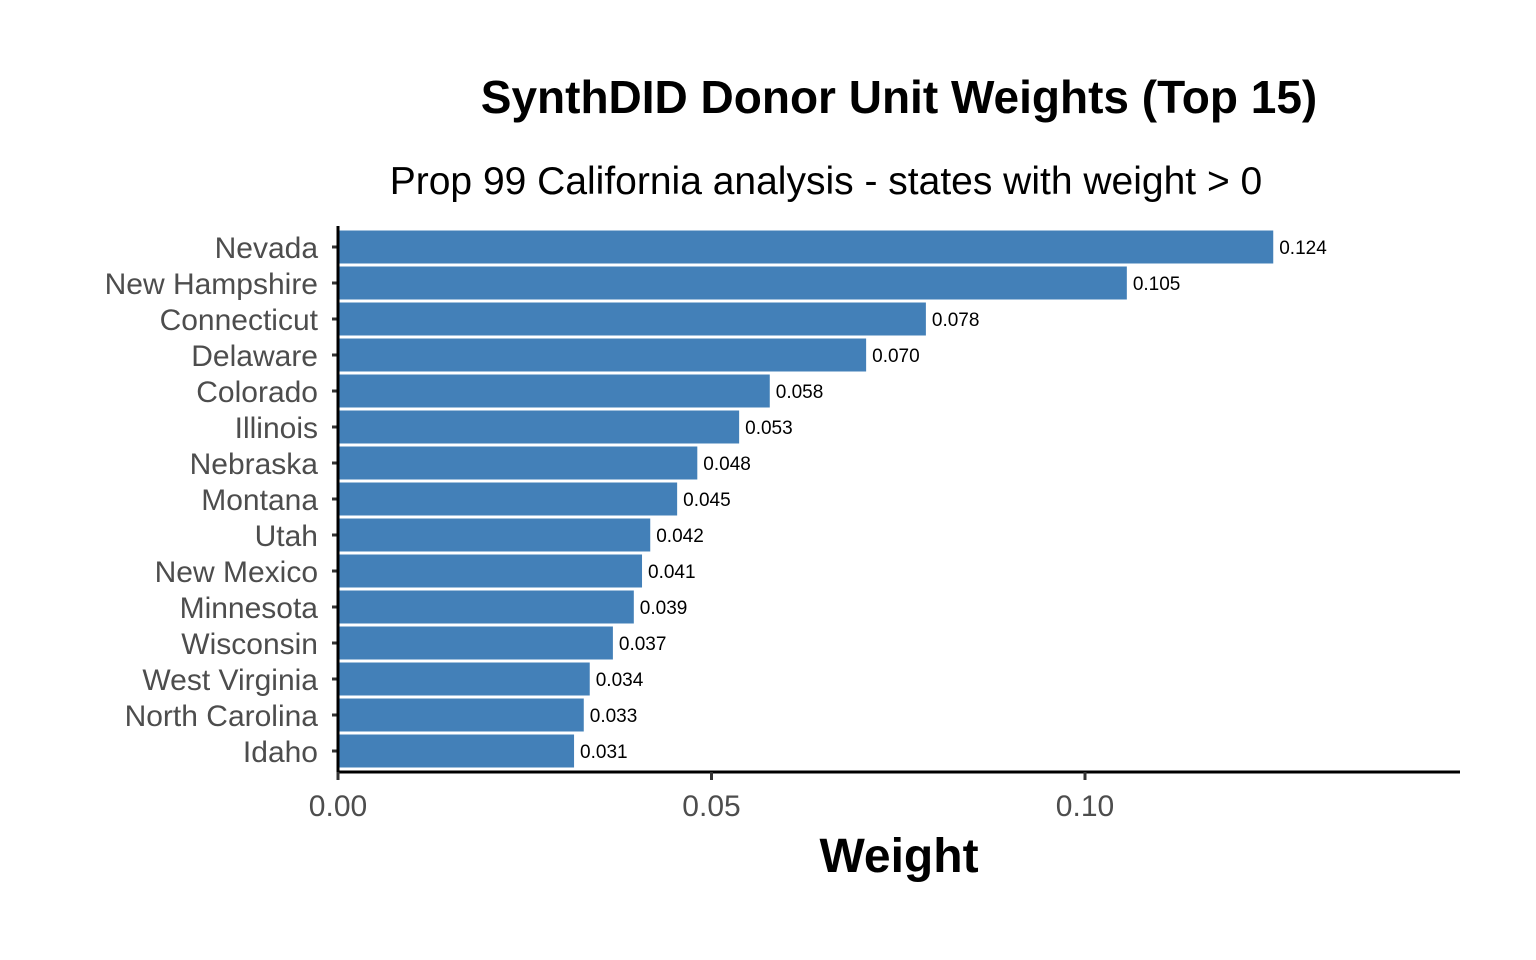 The image size is (1536, 960). Describe the element at coordinates (280, 752) in the screenshot. I see `y-tick-label: Idaho` at that location.